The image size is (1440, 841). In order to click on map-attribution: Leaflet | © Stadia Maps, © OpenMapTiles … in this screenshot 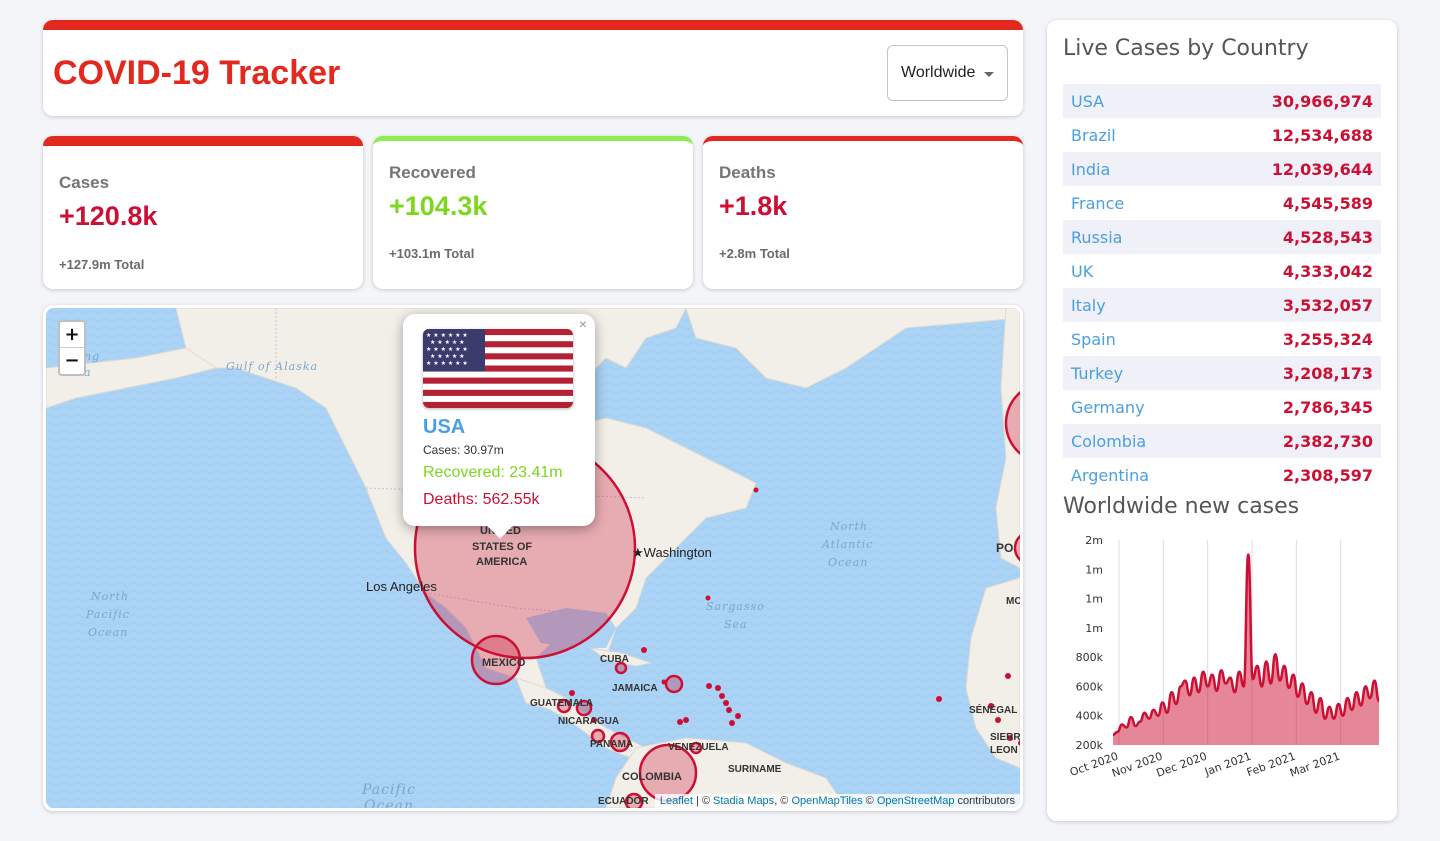, I will do `click(837, 801)`.